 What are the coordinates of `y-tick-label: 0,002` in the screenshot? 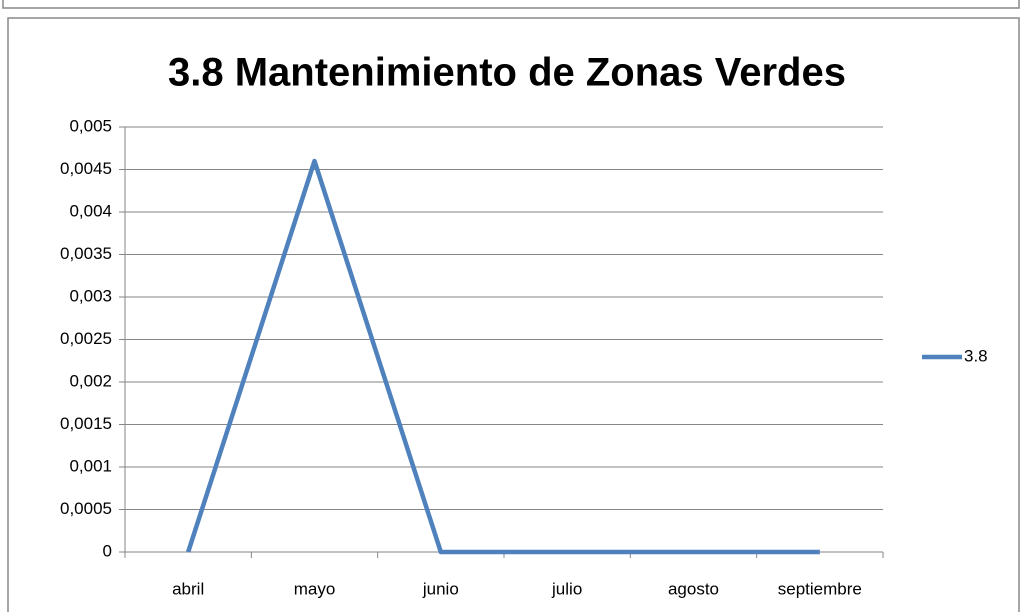 It's located at (90, 380).